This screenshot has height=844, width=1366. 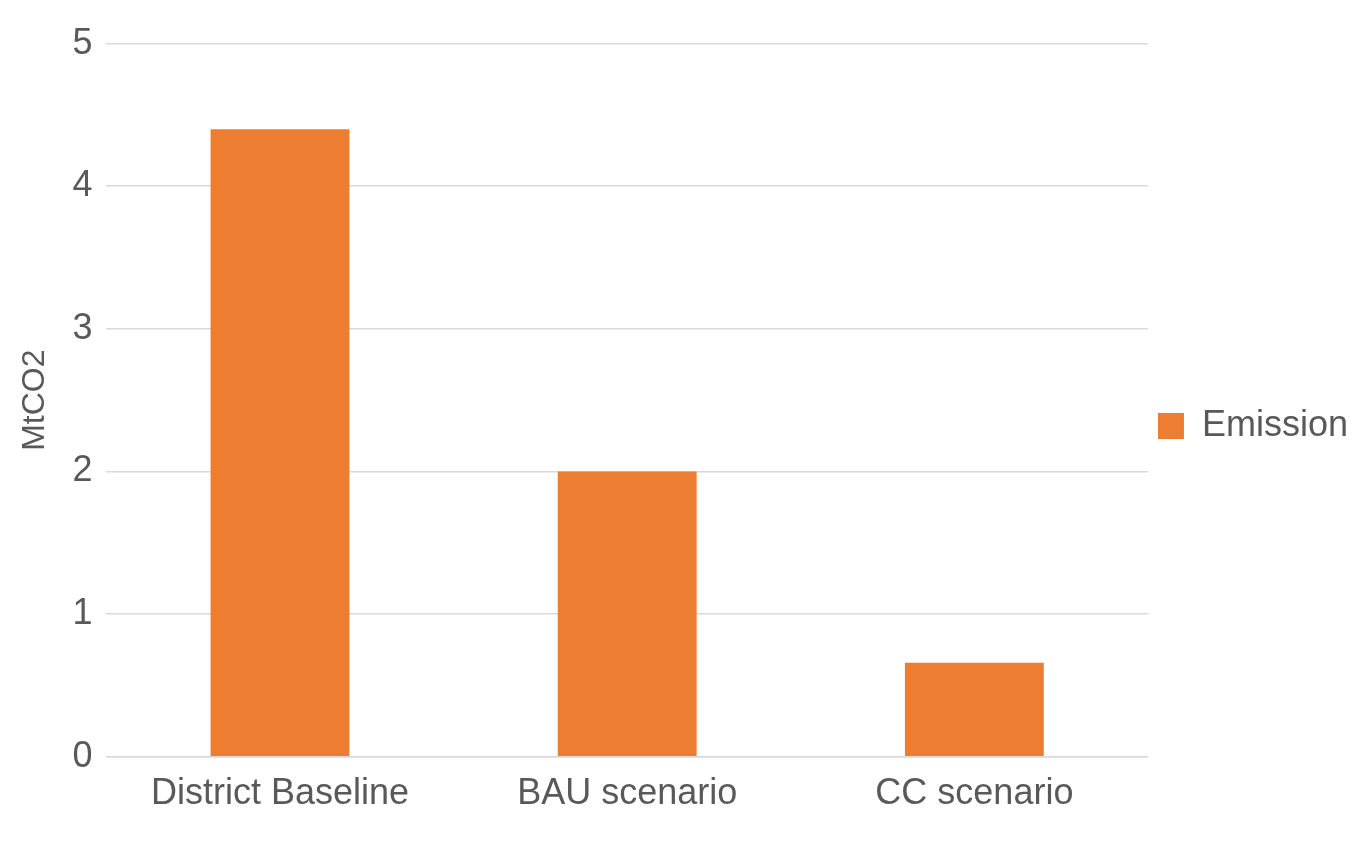 I want to click on y-tick-label: 0, so click(x=82, y=754).